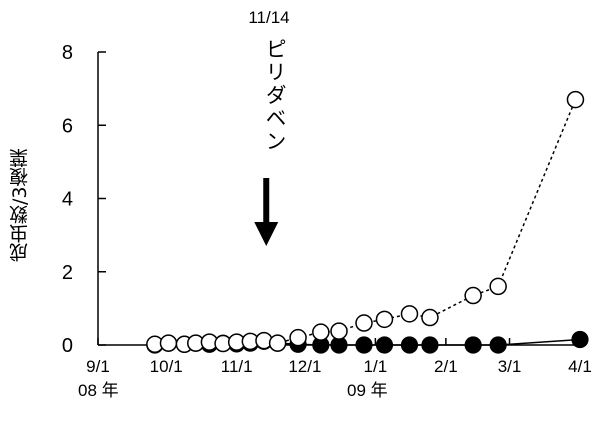 This screenshot has height=421, width=601. I want to click on y-tick-label: 6, so click(67, 126).